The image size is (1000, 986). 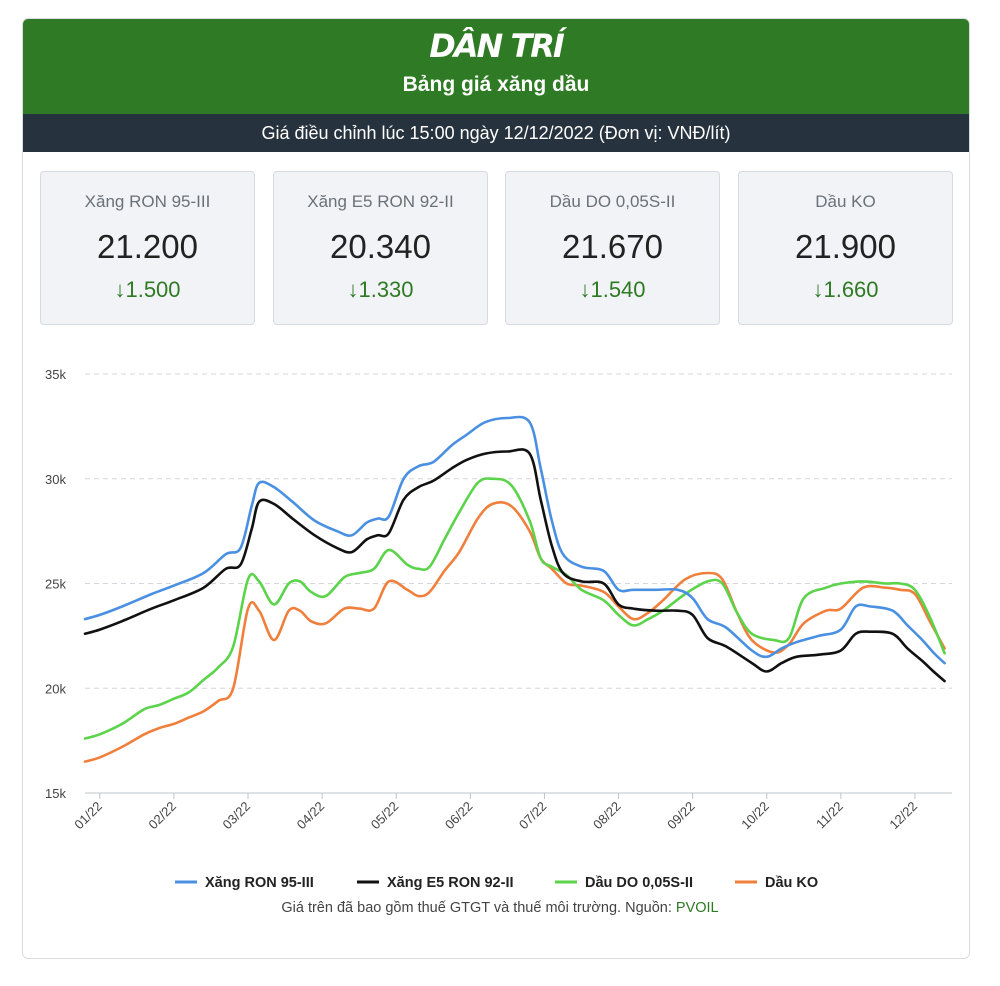 What do you see at coordinates (55, 688) in the screenshot?
I see `y-tick-label: 20k` at bounding box center [55, 688].